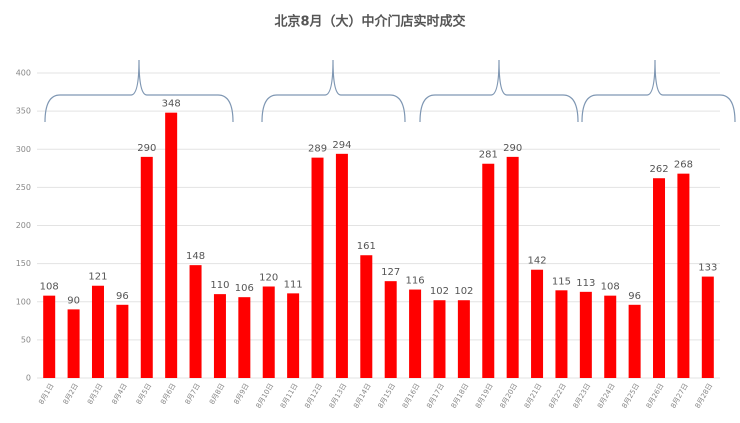  What do you see at coordinates (658, 169) in the screenshot?
I see `value-label: 262` at bounding box center [658, 169].